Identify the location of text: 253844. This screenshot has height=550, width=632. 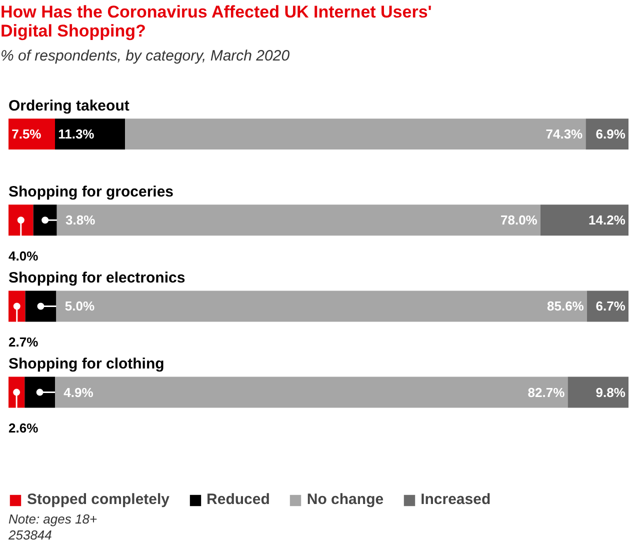
(30, 535).